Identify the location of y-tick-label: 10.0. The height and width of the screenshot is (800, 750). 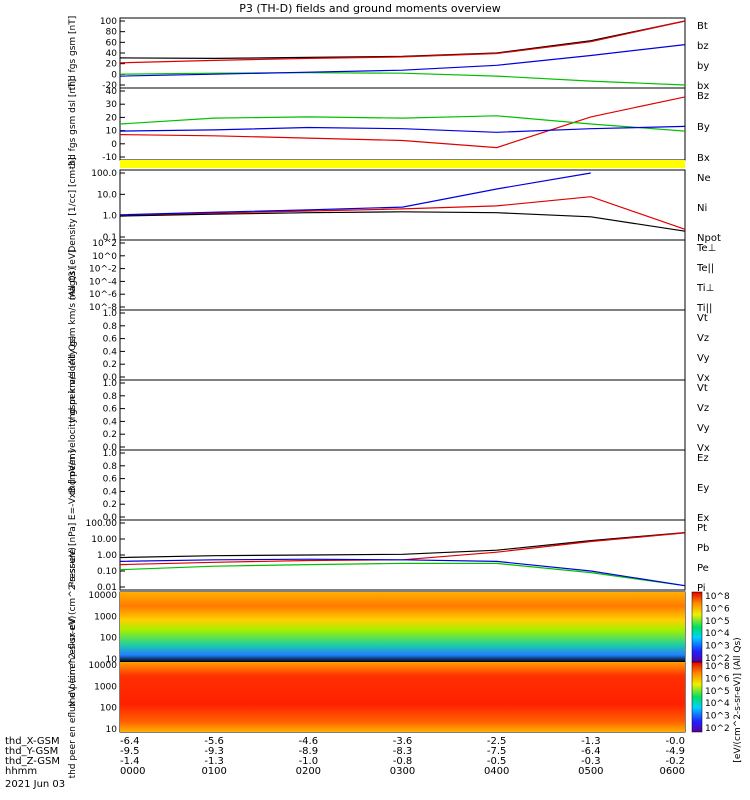
(107, 195).